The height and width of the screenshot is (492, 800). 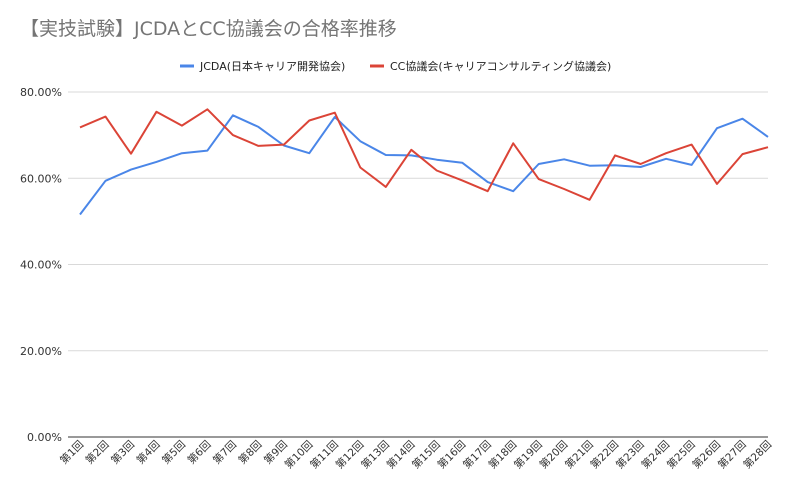 I want to click on x-tick-label: 第5回, so click(x=173, y=452).